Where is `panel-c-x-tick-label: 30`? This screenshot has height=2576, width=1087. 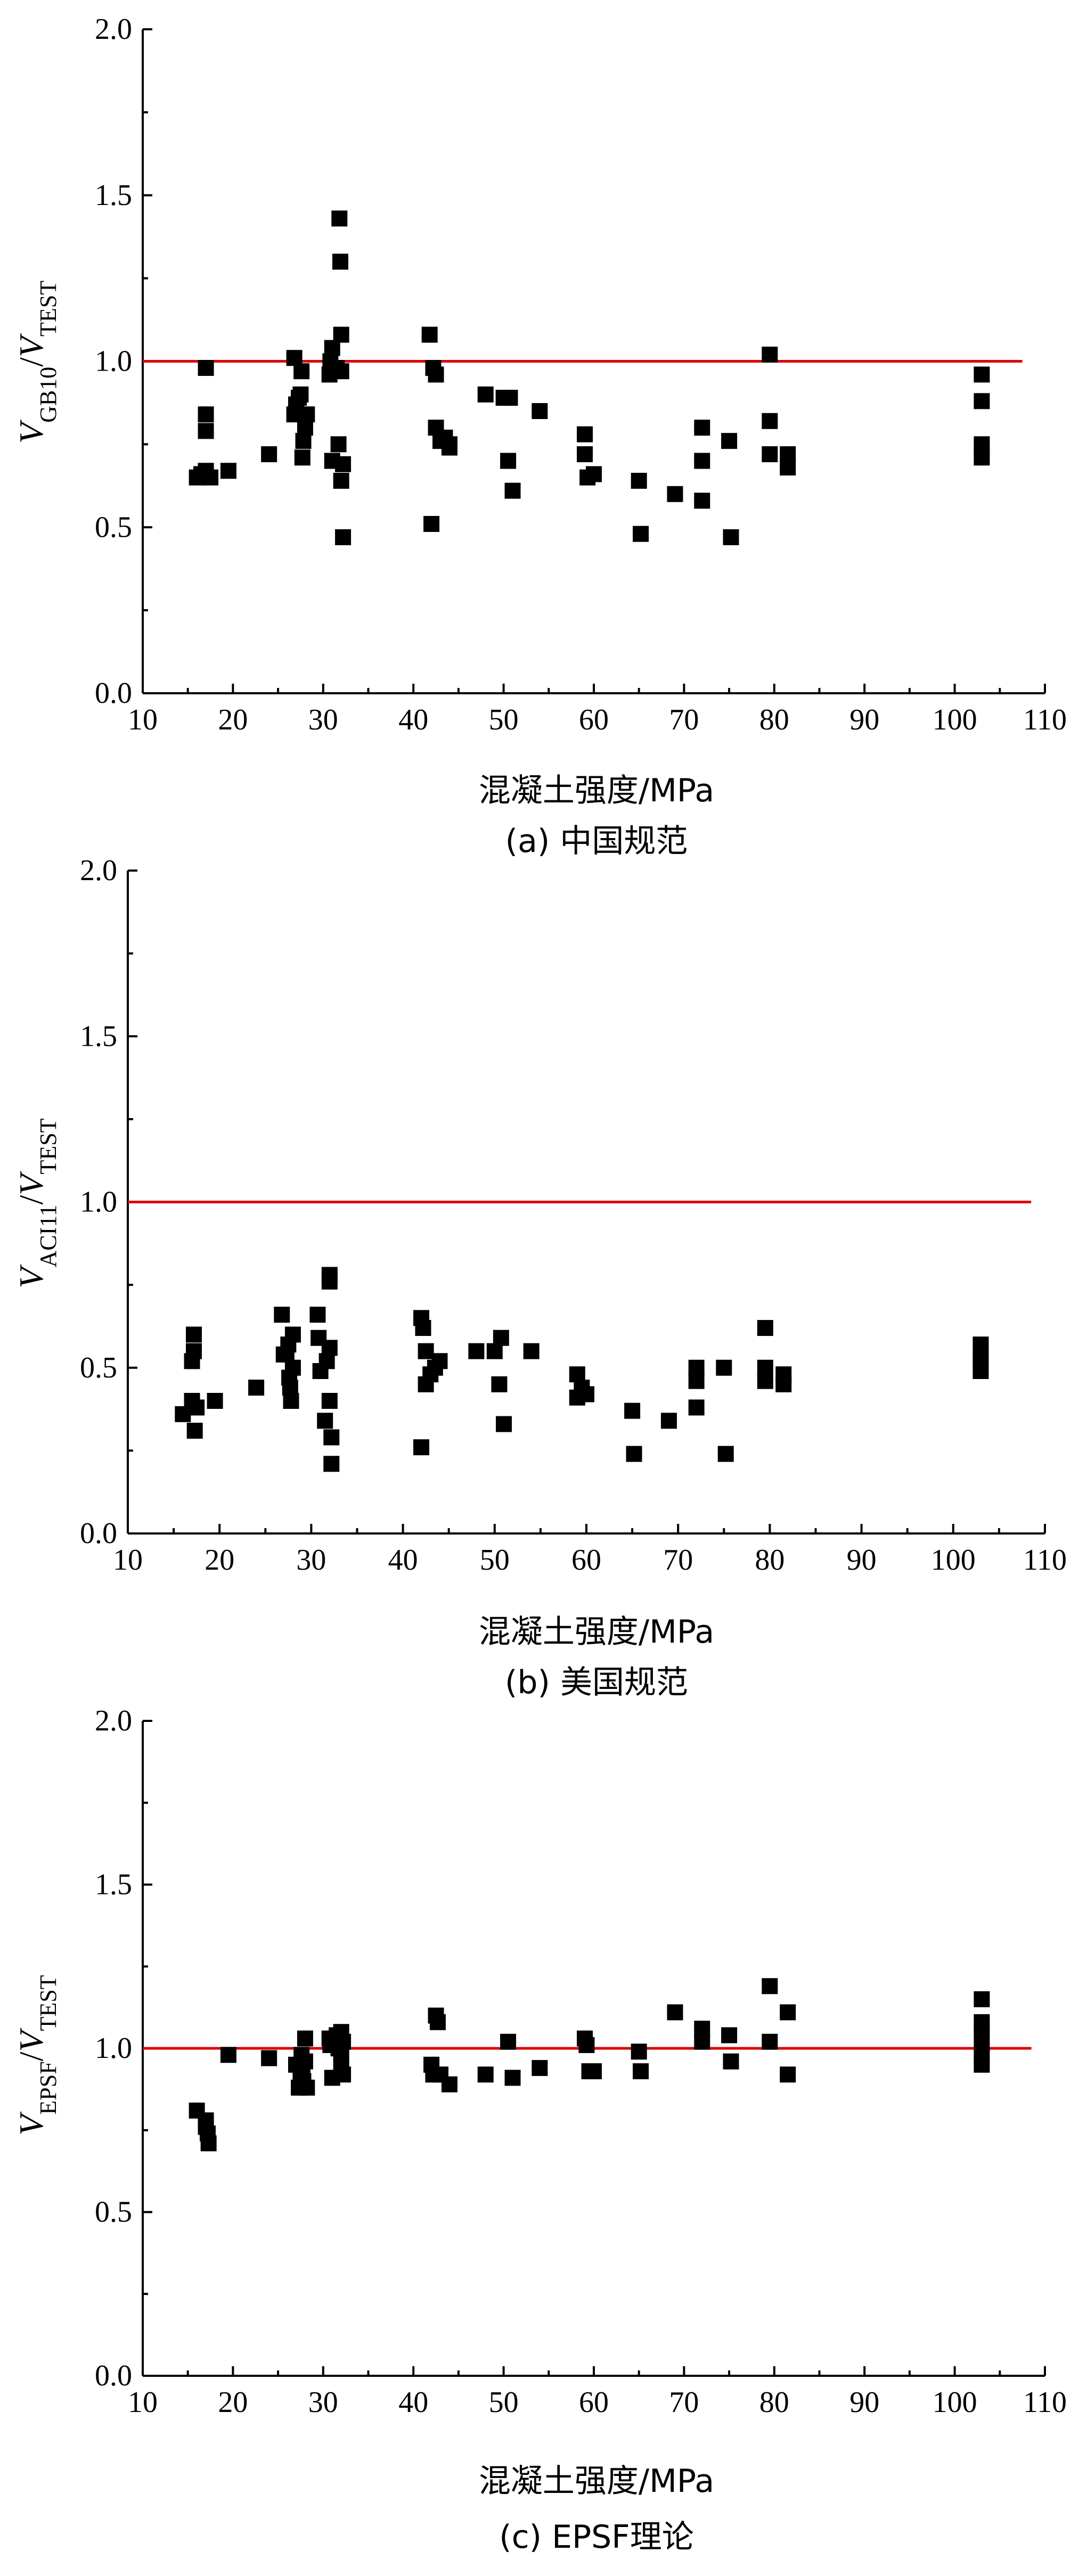
panel-c-x-tick-label: 30 is located at coordinates (323, 2402).